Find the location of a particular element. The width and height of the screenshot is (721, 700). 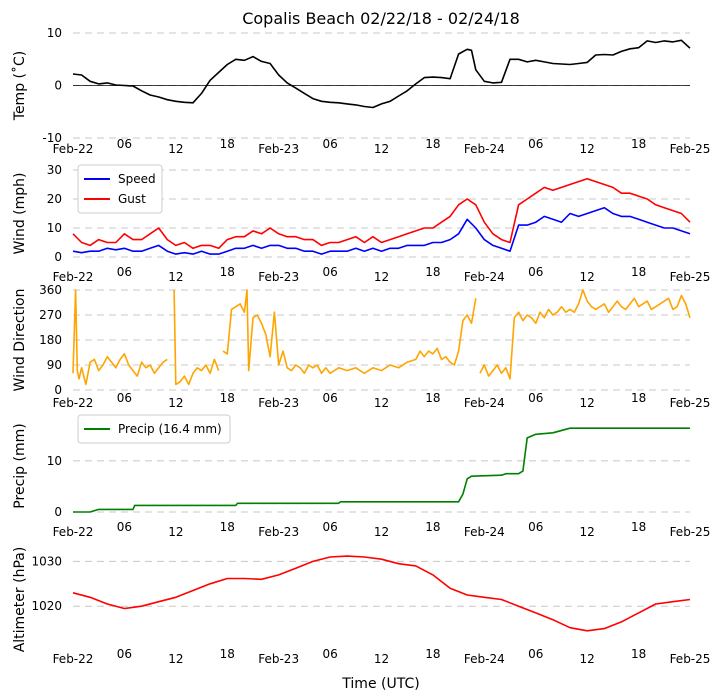

series-line-wind-direction-seg1 is located at coordinates (120, 337).